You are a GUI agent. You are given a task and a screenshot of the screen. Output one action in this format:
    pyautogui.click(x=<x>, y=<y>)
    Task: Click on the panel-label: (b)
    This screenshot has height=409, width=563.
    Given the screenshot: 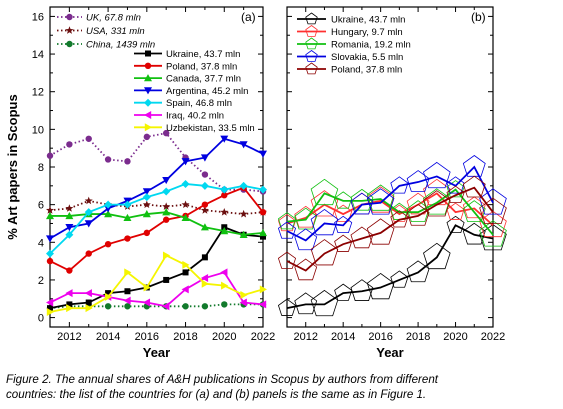 What is the action you would take?
    pyautogui.click(x=478, y=17)
    